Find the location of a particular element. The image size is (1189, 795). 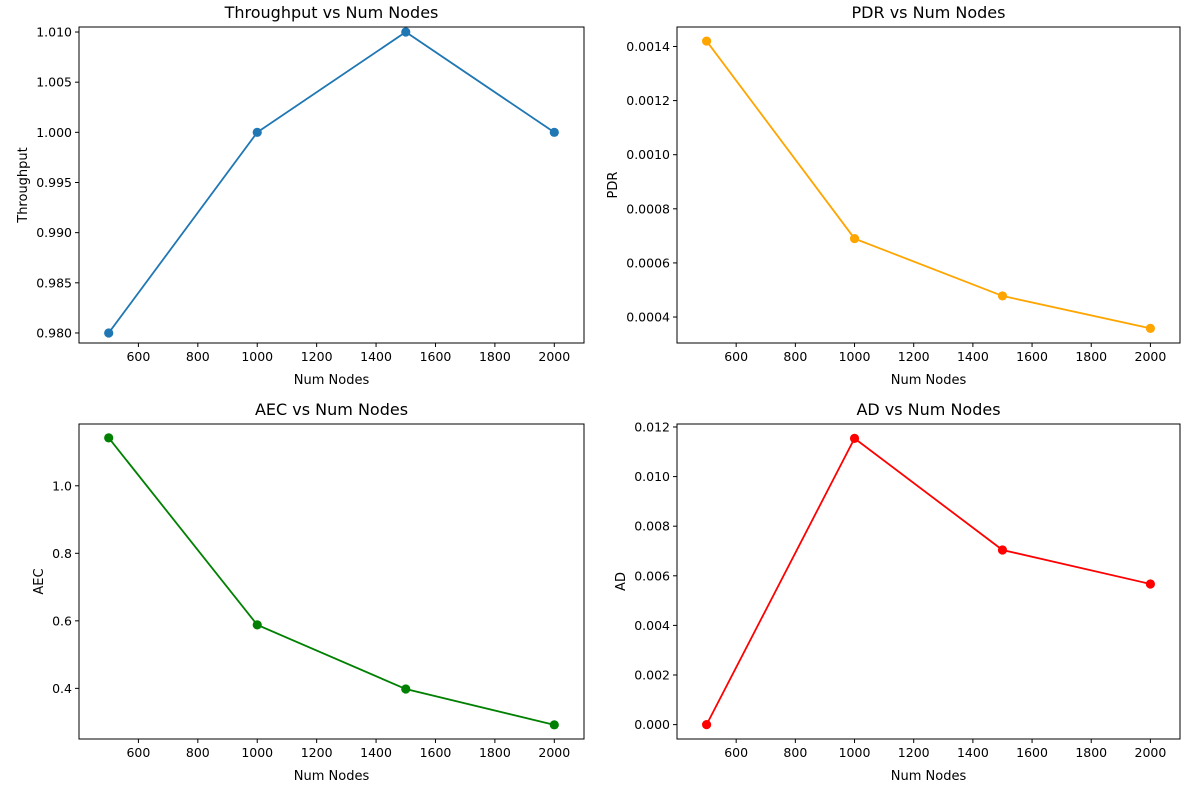

chart-title: Throughput vs Num Nodes is located at coordinates (331, 12).